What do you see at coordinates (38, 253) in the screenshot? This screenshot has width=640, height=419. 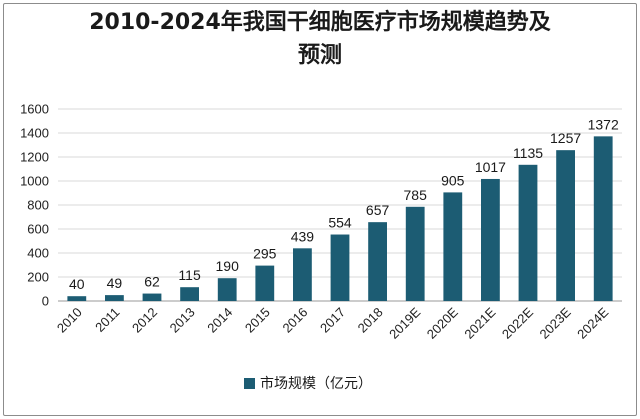 I see `y-tick-label: 400` at bounding box center [38, 253].